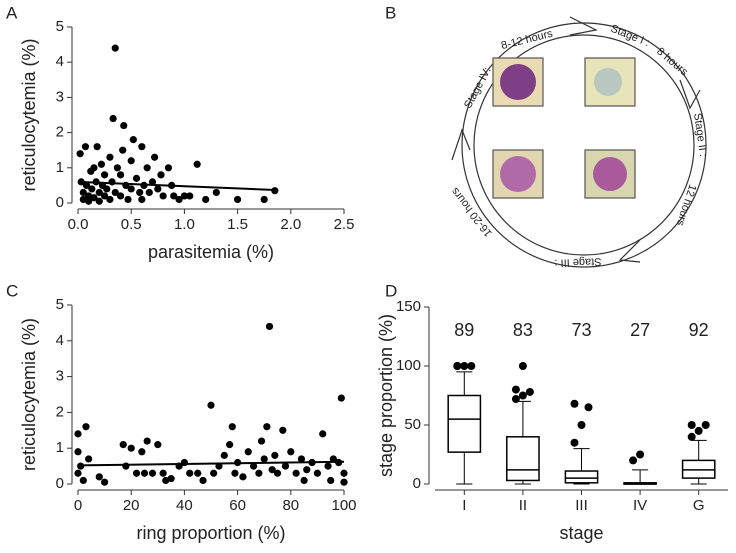 The height and width of the screenshot is (553, 736). Describe the element at coordinates (184, 224) in the screenshot. I see `x-tick-label: 1.0` at that location.